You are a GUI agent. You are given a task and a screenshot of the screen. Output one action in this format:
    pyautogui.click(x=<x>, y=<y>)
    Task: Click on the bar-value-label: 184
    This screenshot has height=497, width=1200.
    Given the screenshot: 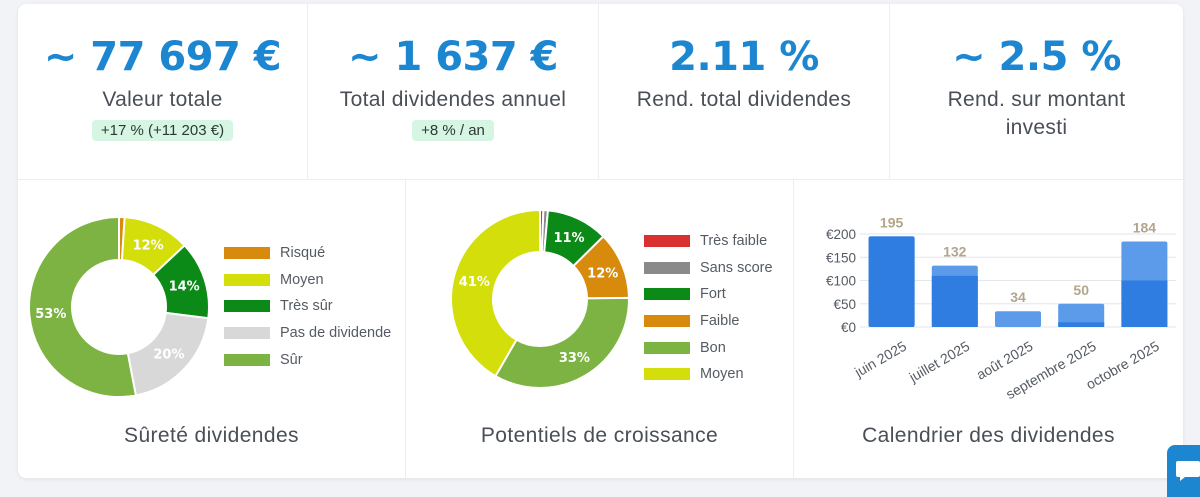 What is the action you would take?
    pyautogui.click(x=1145, y=227)
    